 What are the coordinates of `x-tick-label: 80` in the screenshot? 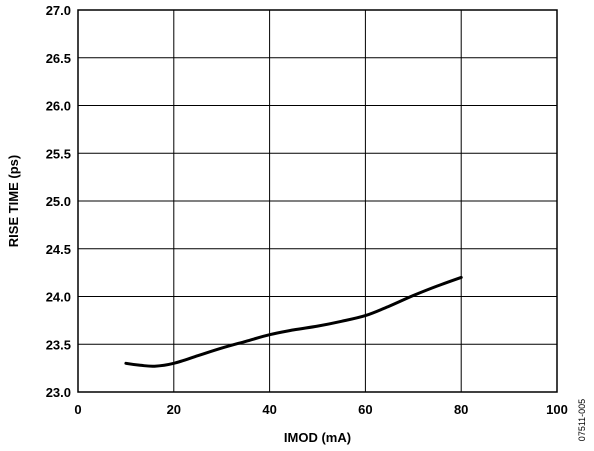 It's located at (461, 409).